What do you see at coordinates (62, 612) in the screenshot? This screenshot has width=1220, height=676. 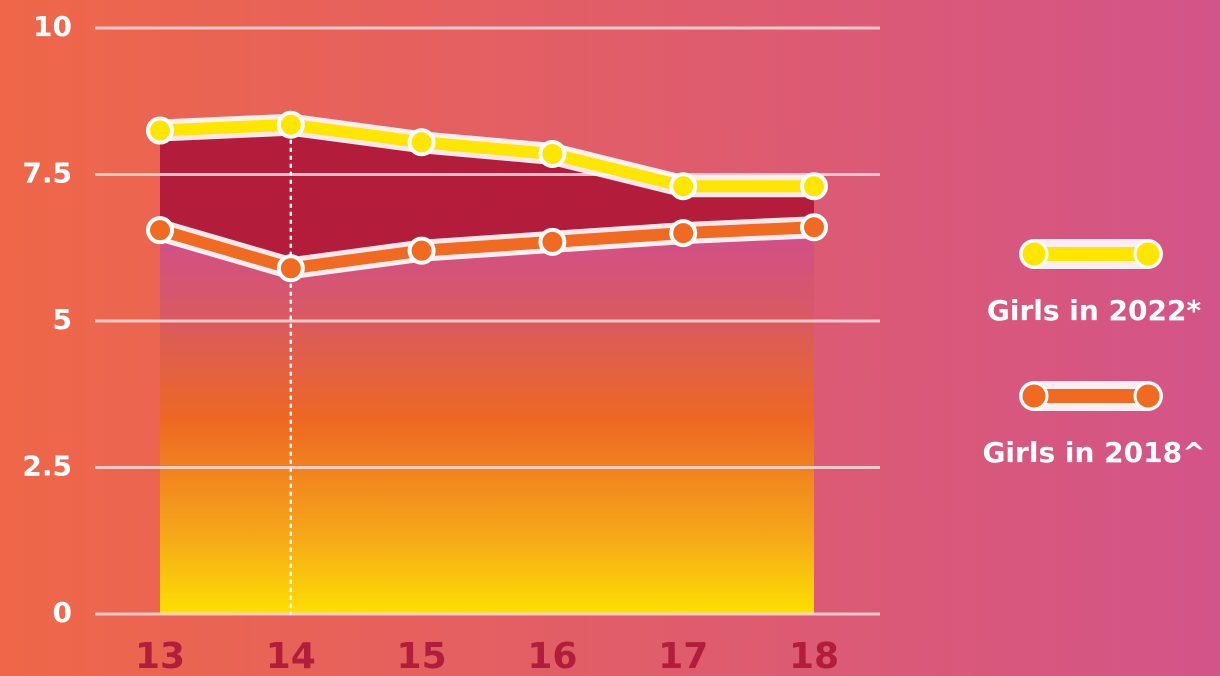 I see `y-tick-label: 0` at bounding box center [62, 612].